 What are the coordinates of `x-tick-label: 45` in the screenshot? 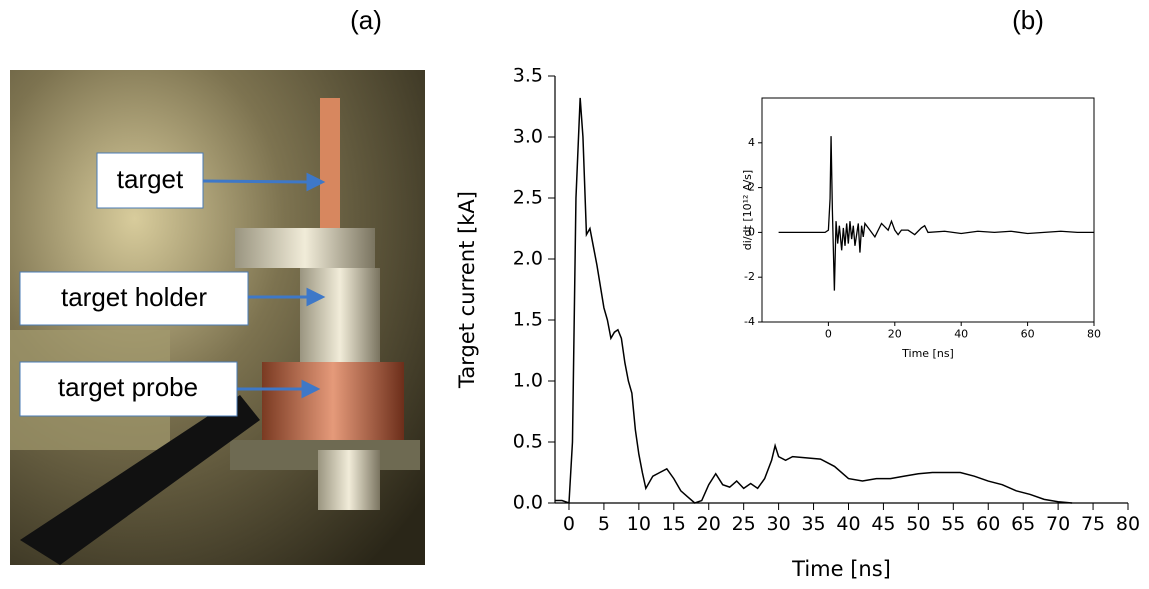 It's located at (883, 524).